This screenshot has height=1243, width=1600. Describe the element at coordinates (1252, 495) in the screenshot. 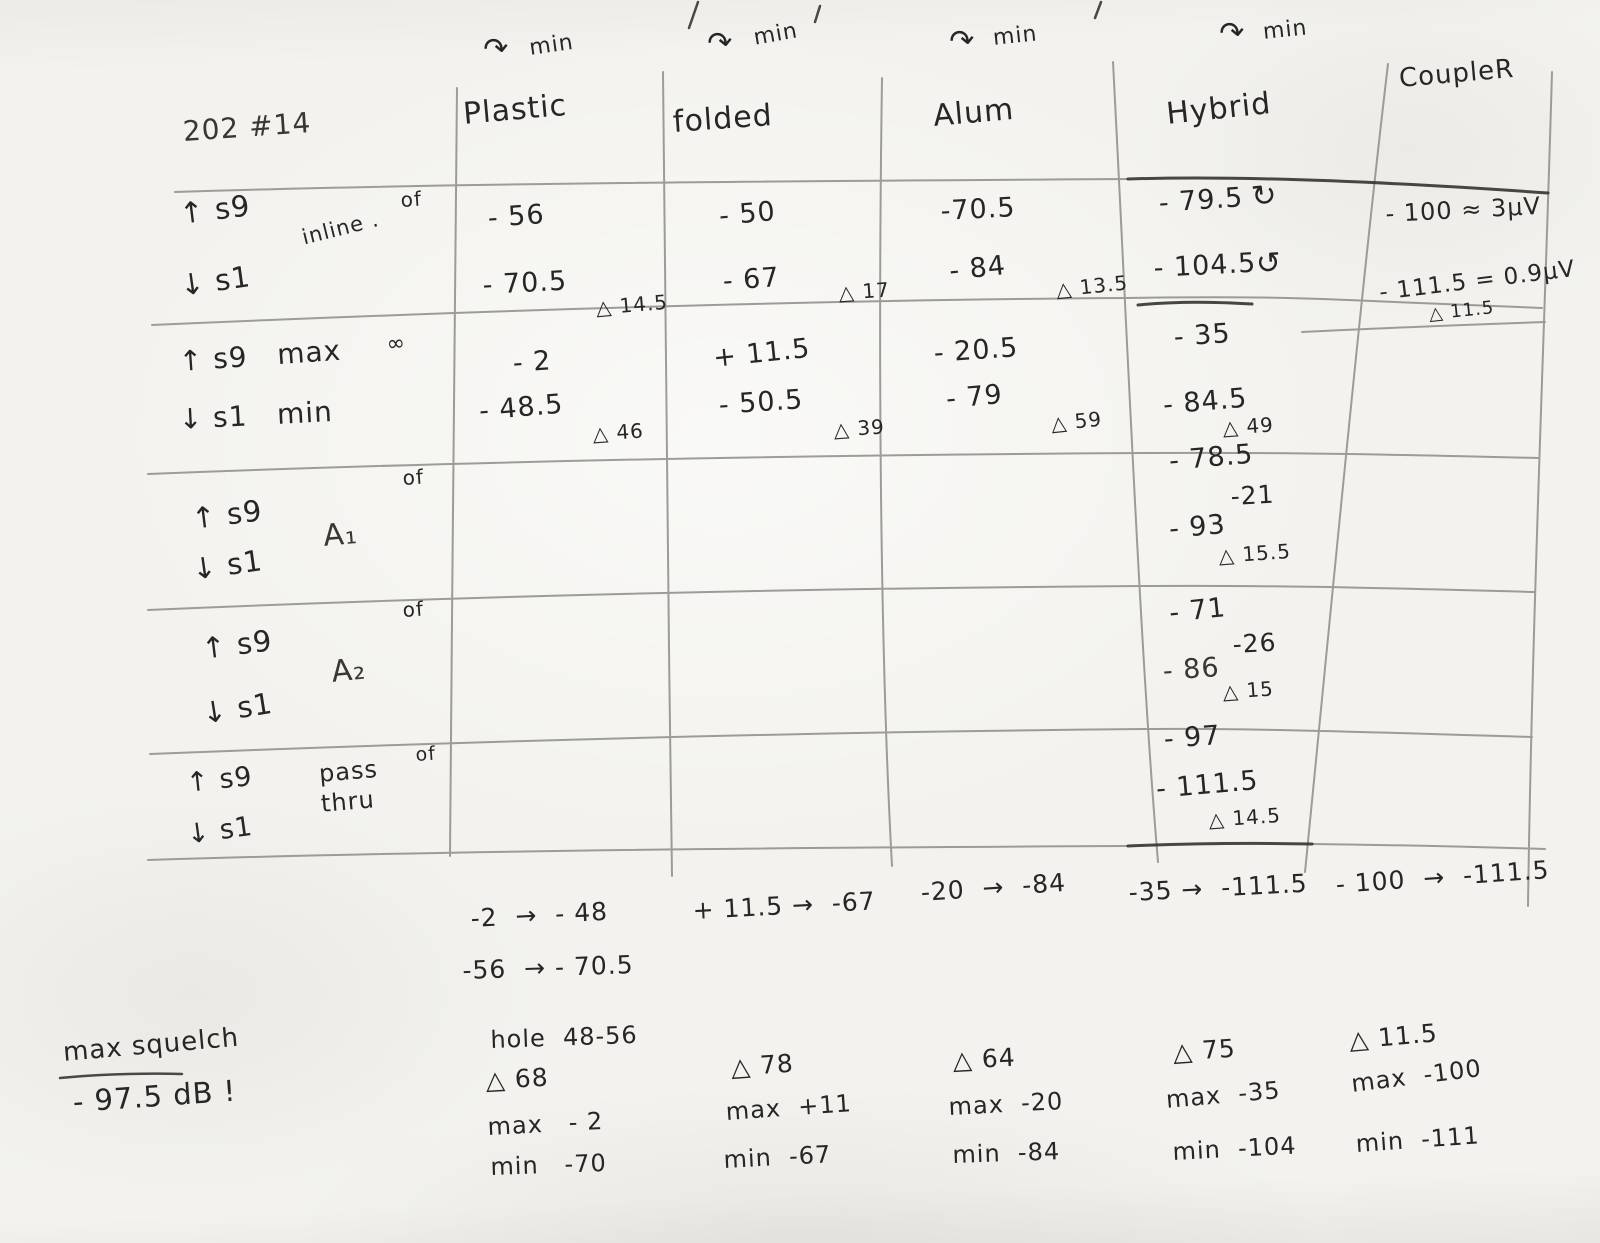

I see `cell-r3-hybrid-extra: -21` at that location.